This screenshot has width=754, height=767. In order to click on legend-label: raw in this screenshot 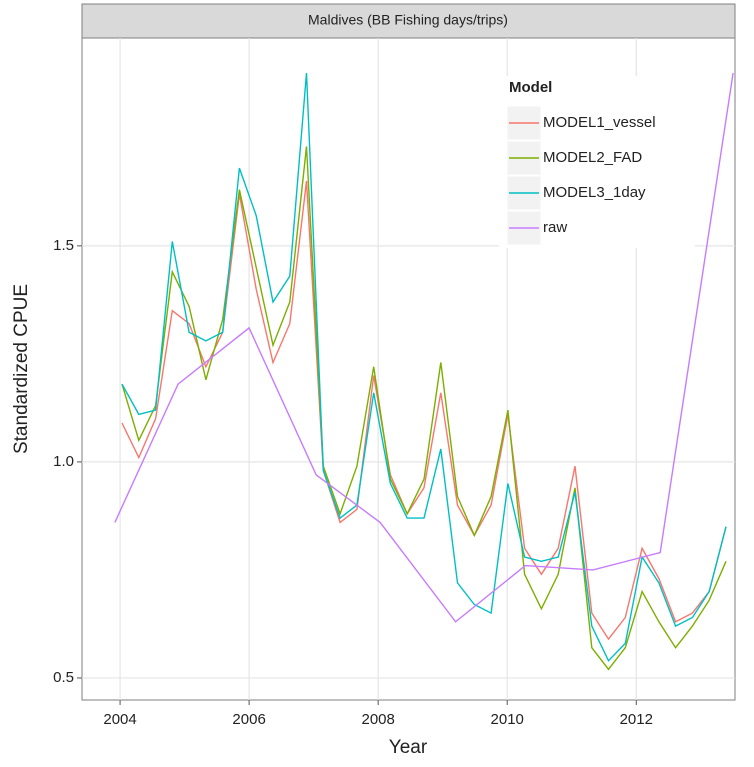, I will do `click(555, 227)`.